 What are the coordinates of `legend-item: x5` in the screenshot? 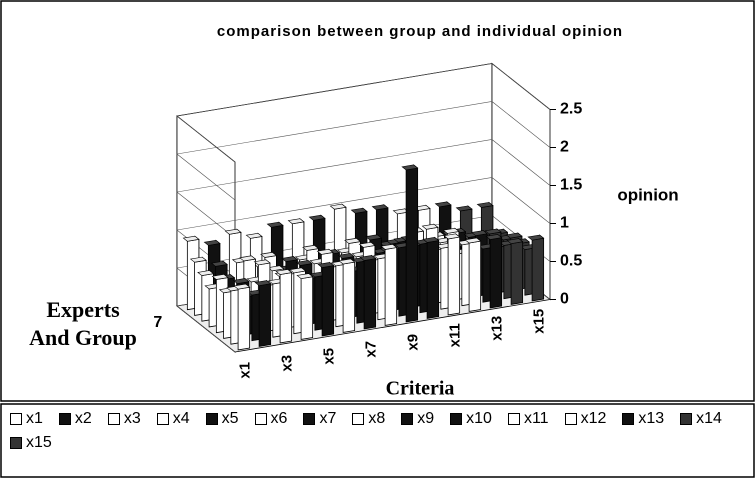 It's located at (222, 419).